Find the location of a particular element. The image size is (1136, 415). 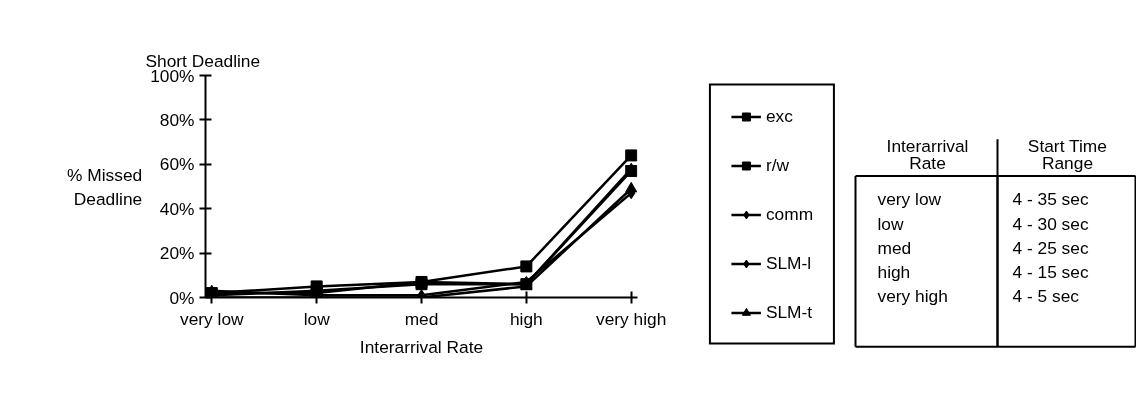

text: low is located at coordinates (890, 223).